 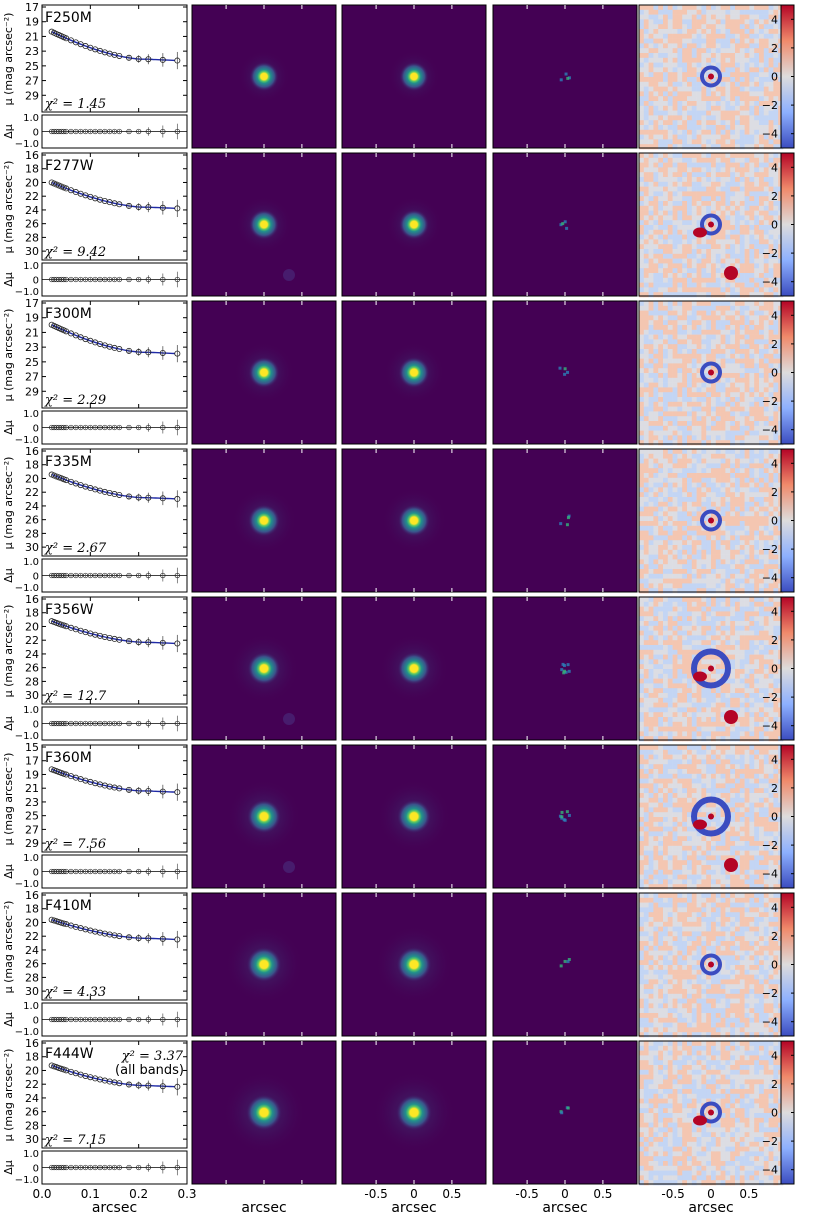 I want to click on residual-point, so click(x=163, y=575).